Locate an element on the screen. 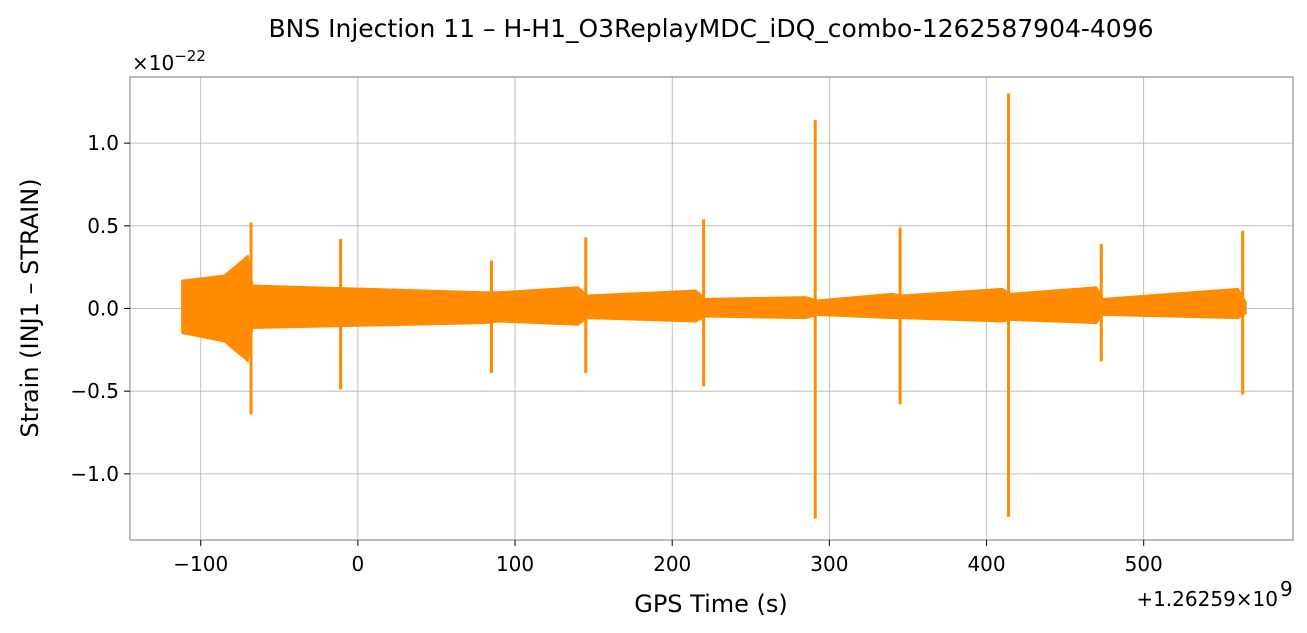  y-tick-label: 1.0 is located at coordinates (103, 143).